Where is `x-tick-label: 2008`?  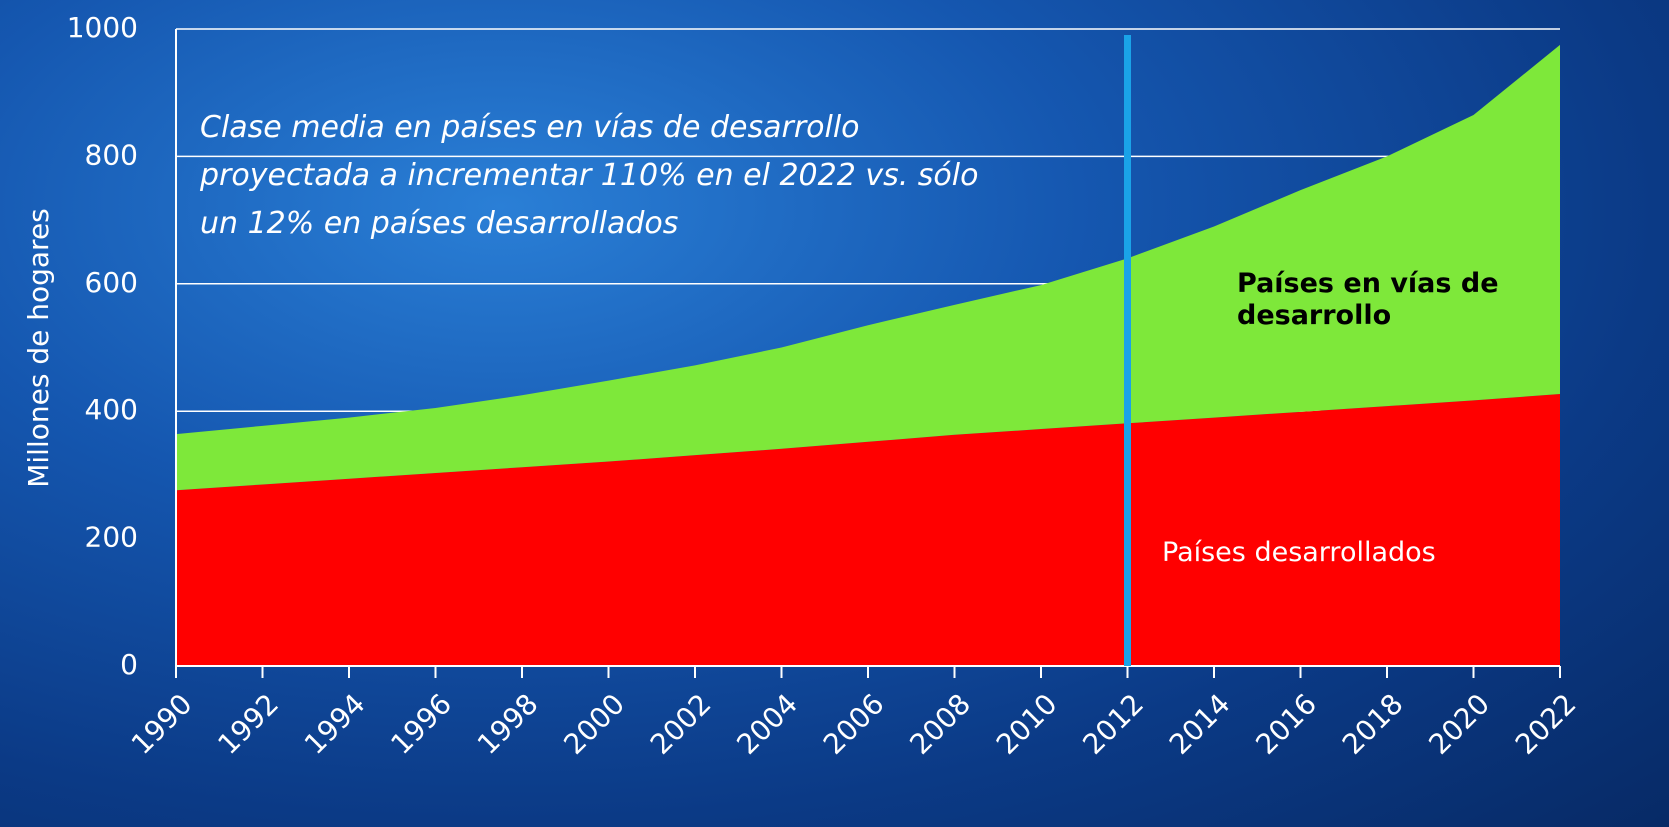 x-tick-label: 2008 is located at coordinates (940, 724).